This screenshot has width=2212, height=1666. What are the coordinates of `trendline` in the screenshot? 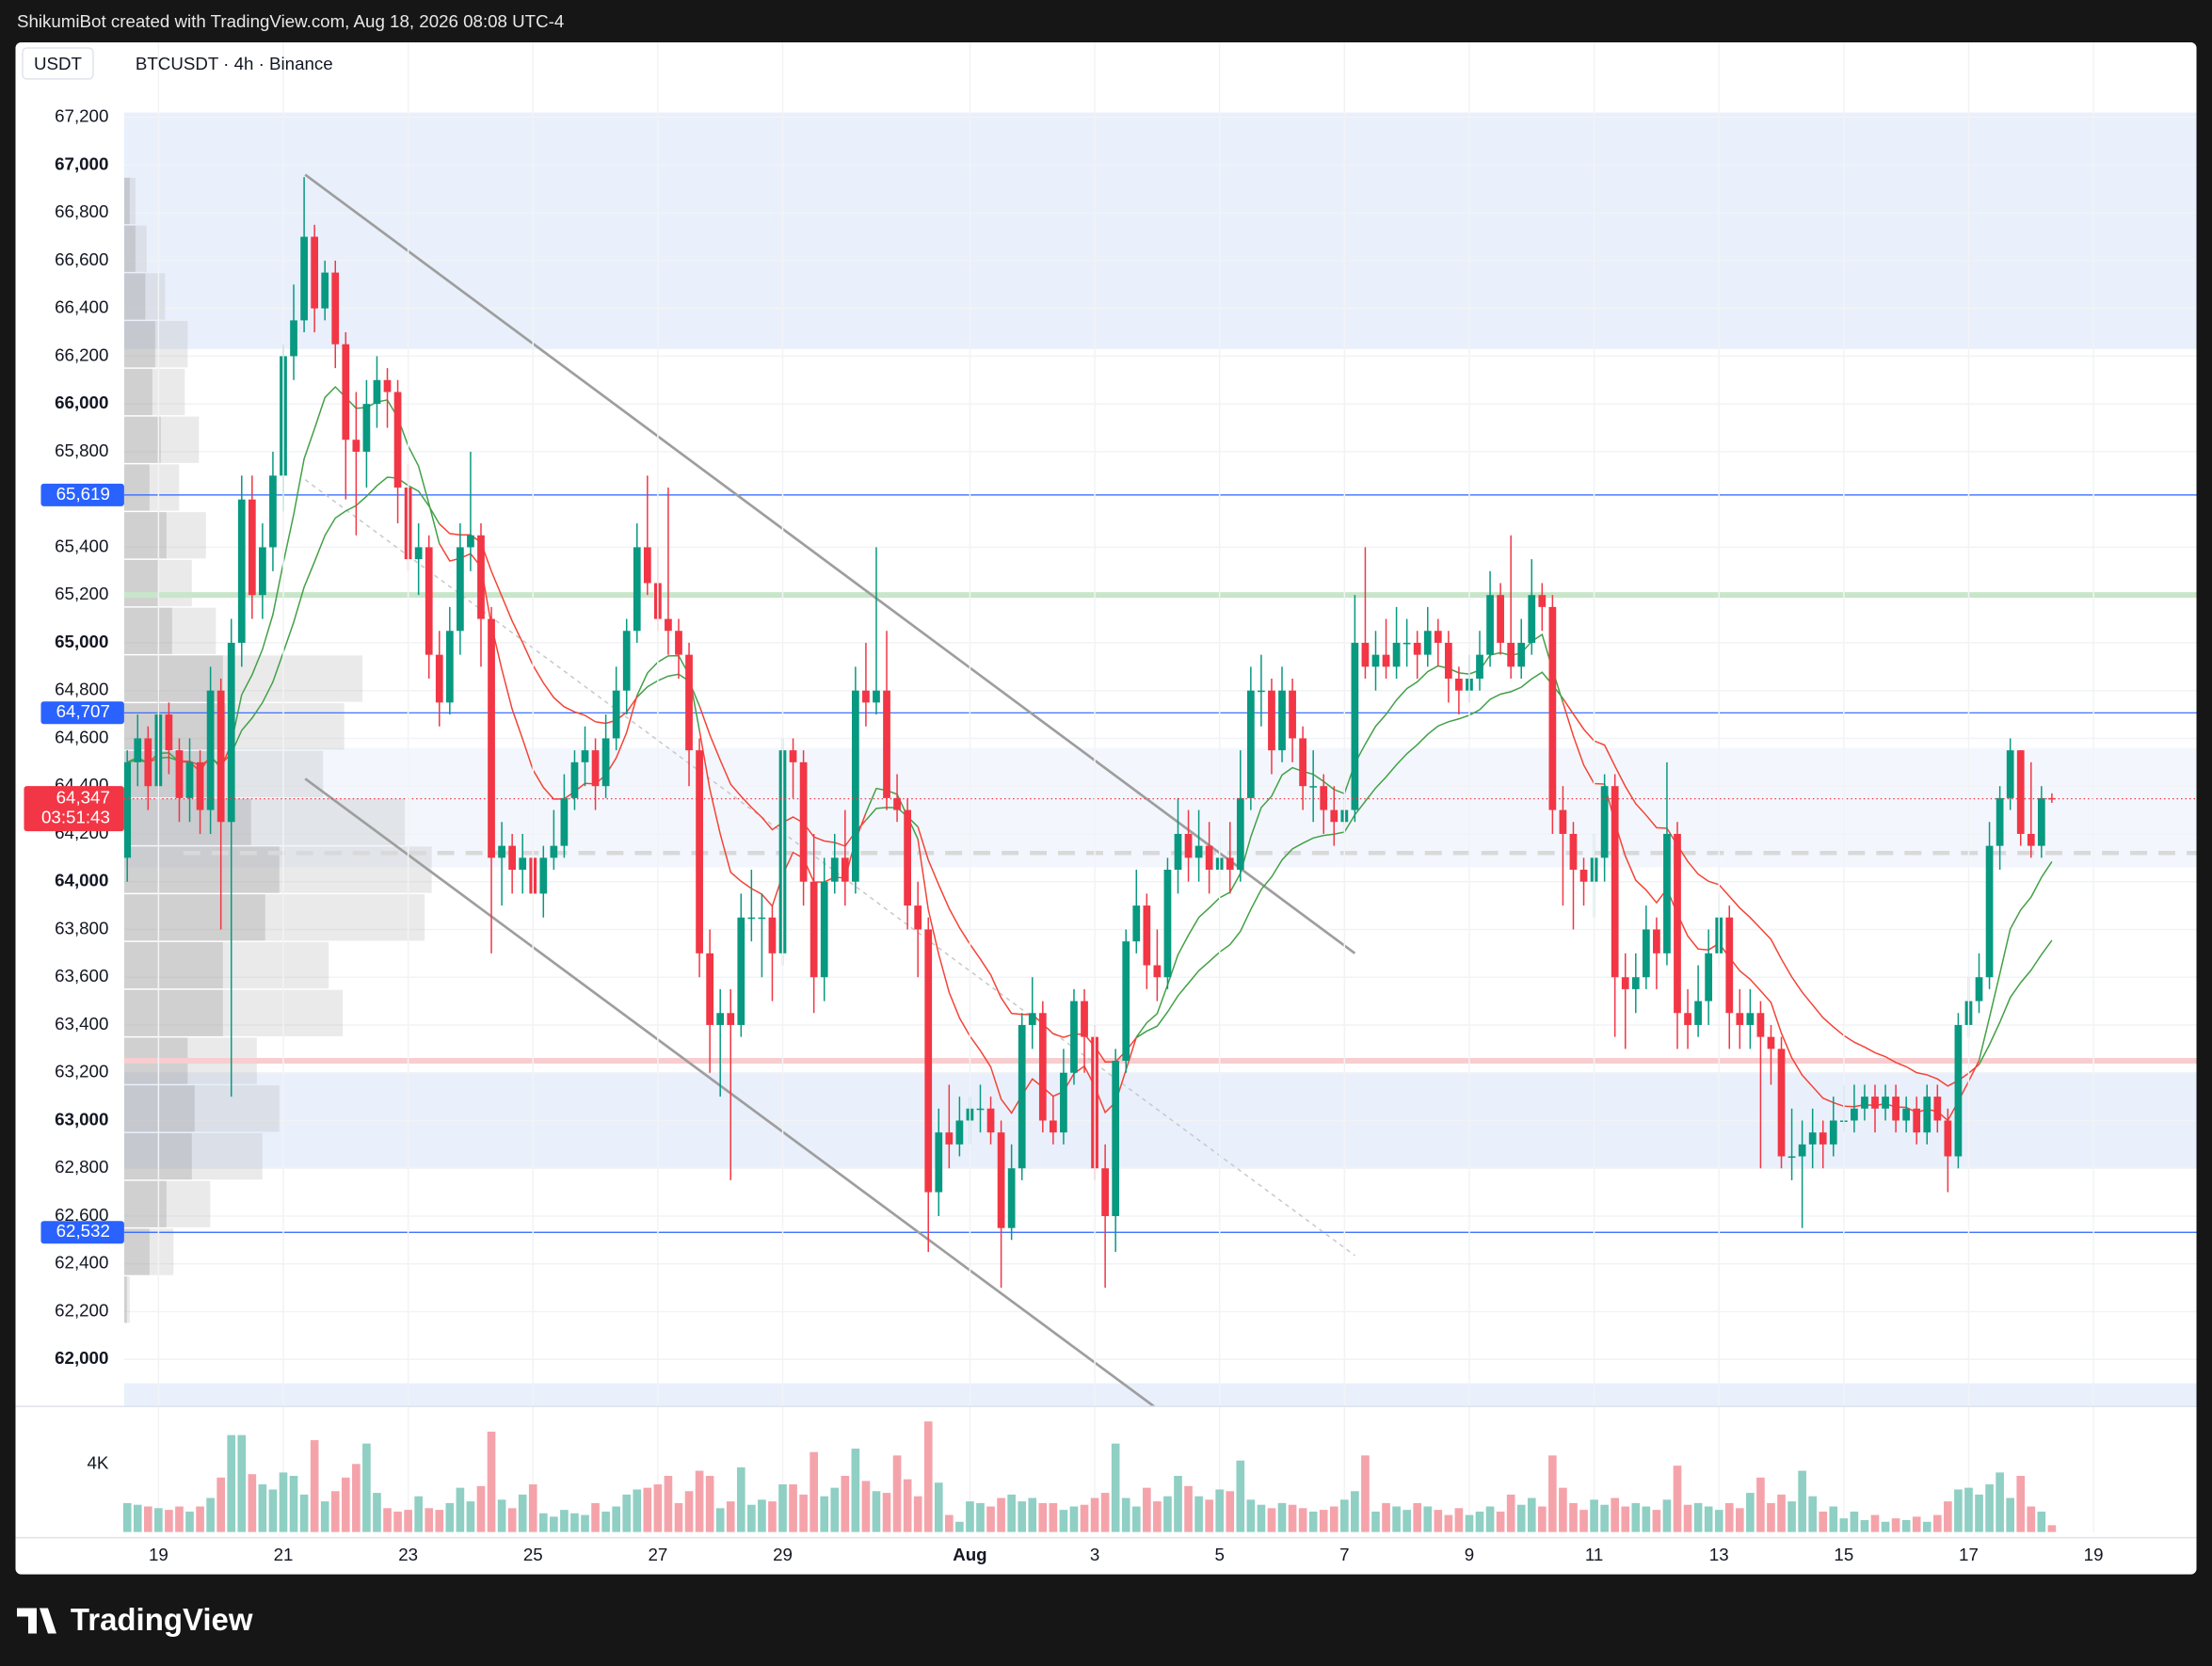 It's located at (729, 1092).